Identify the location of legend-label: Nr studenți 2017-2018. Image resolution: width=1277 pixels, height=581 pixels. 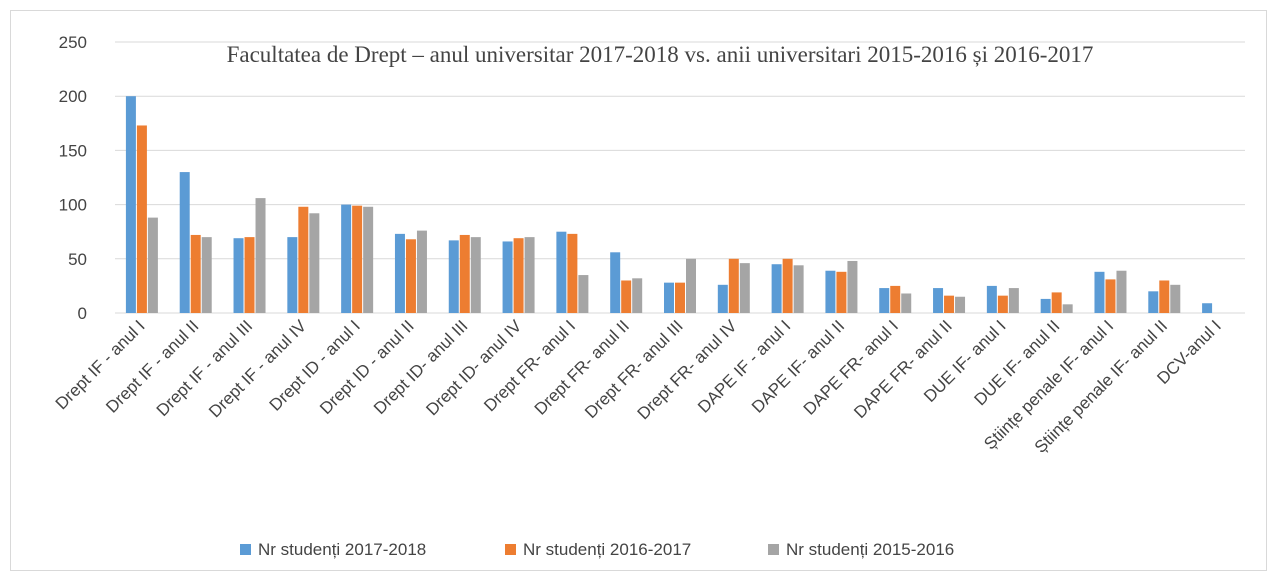
(342, 549).